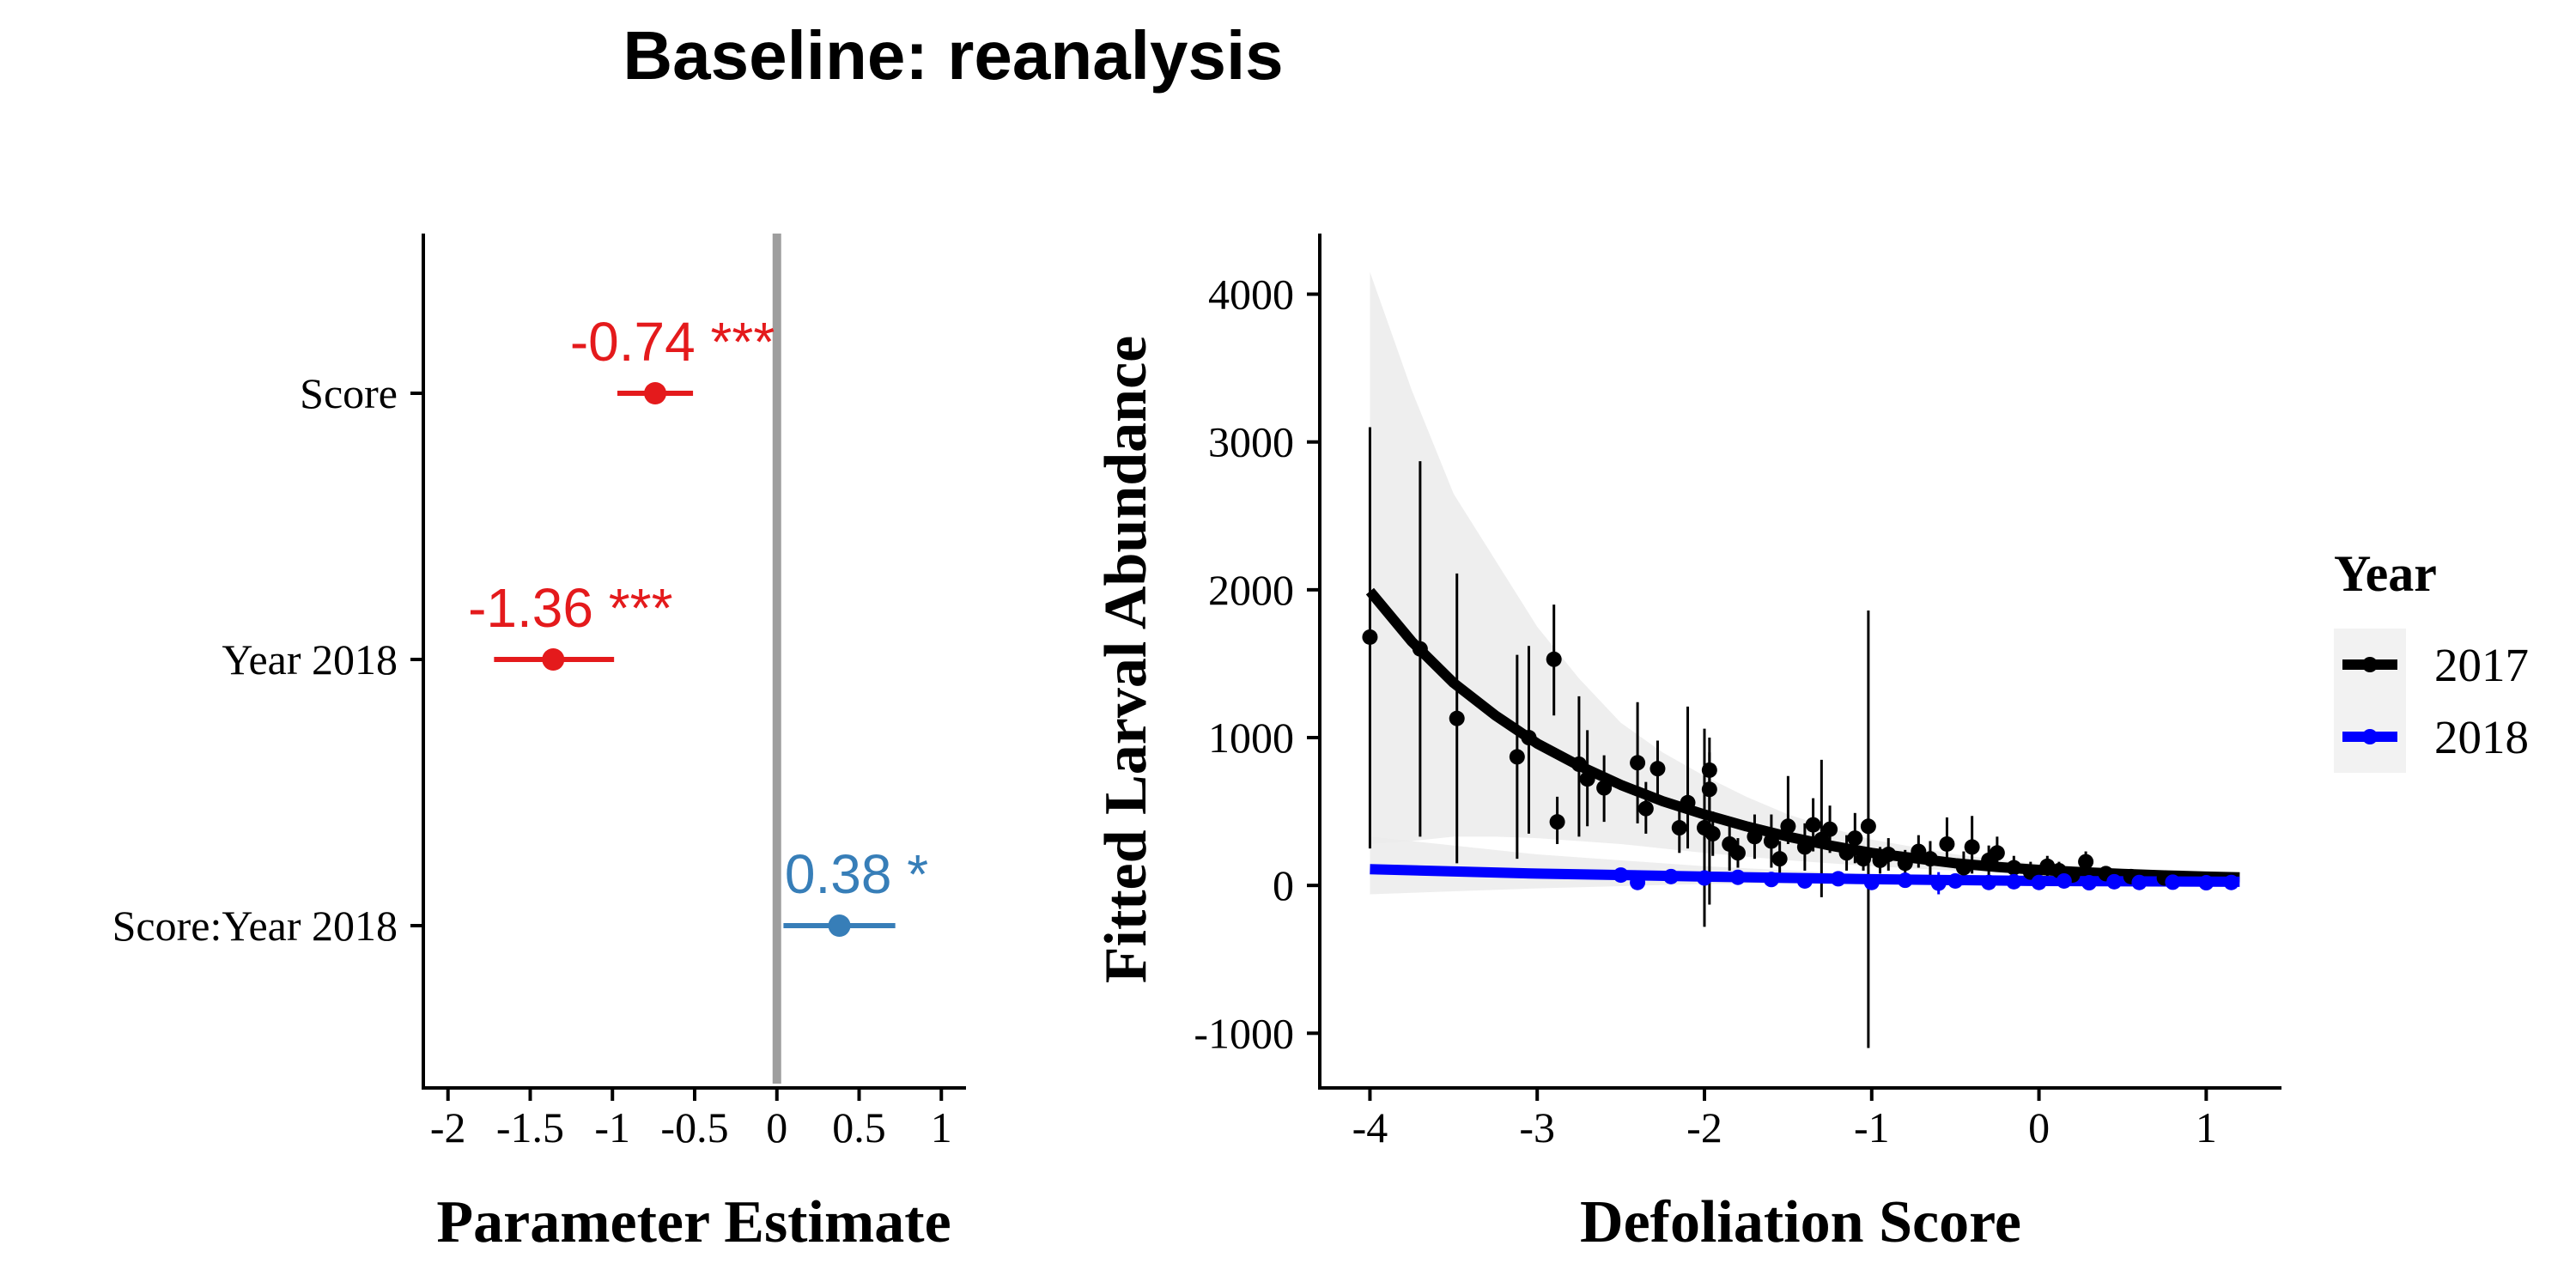 The image size is (2576, 1288). What do you see at coordinates (953, 56) in the screenshot?
I see `figure-title: Baseline: reanalysis` at bounding box center [953, 56].